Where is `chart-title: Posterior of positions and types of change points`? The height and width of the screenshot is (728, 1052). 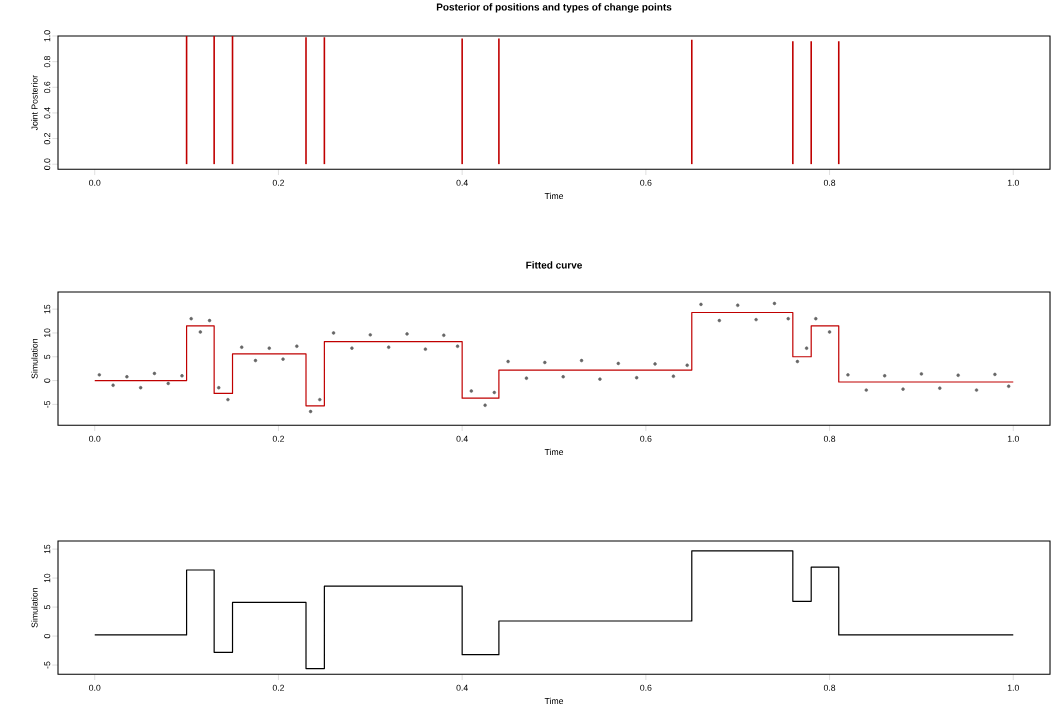
chart-title: Posterior of positions and types of change points is located at coordinates (554, 8).